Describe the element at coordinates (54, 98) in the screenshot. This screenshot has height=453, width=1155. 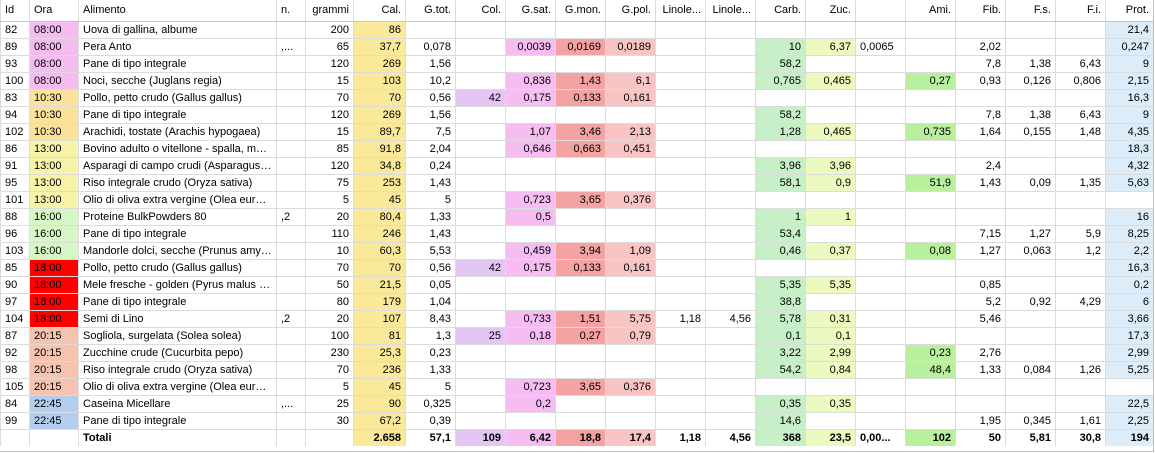
I see `cell-ora: 10:30` at that location.